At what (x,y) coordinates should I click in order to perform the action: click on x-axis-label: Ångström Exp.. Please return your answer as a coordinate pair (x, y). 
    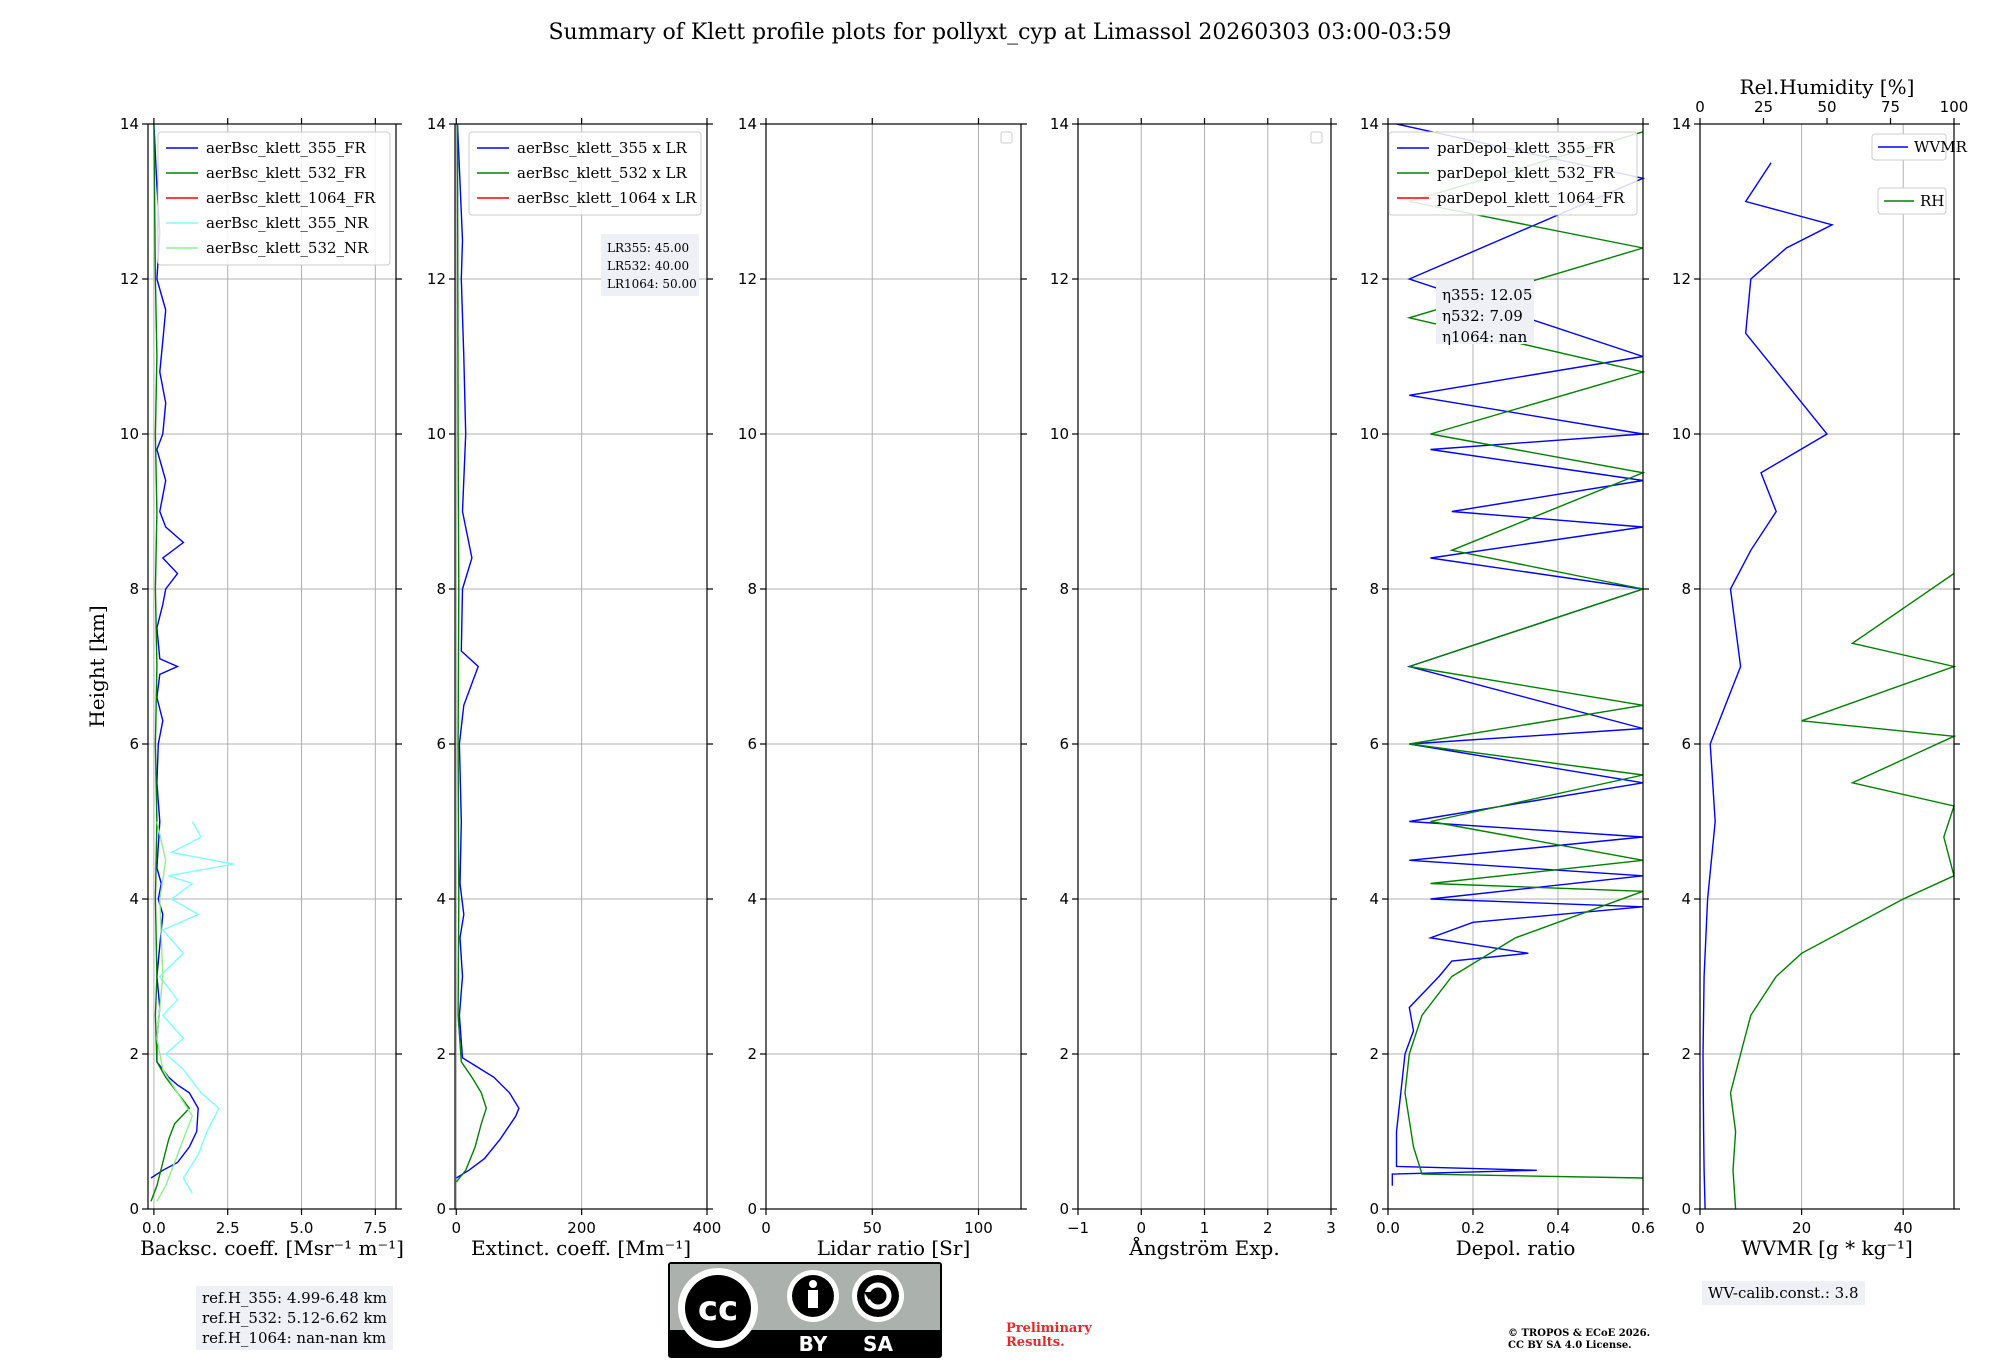
    Looking at the image, I should click on (1203, 1247).